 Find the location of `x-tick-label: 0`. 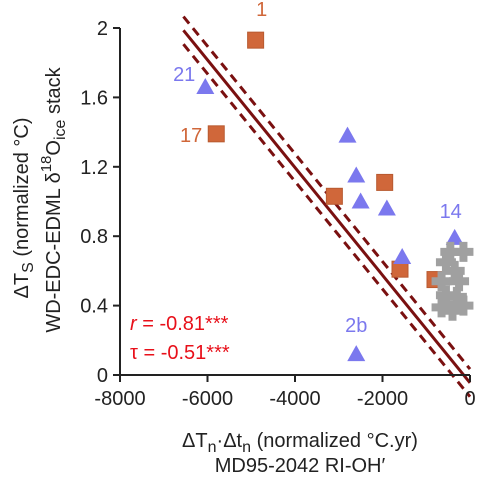

x-tick-label: 0 is located at coordinates (469, 399).